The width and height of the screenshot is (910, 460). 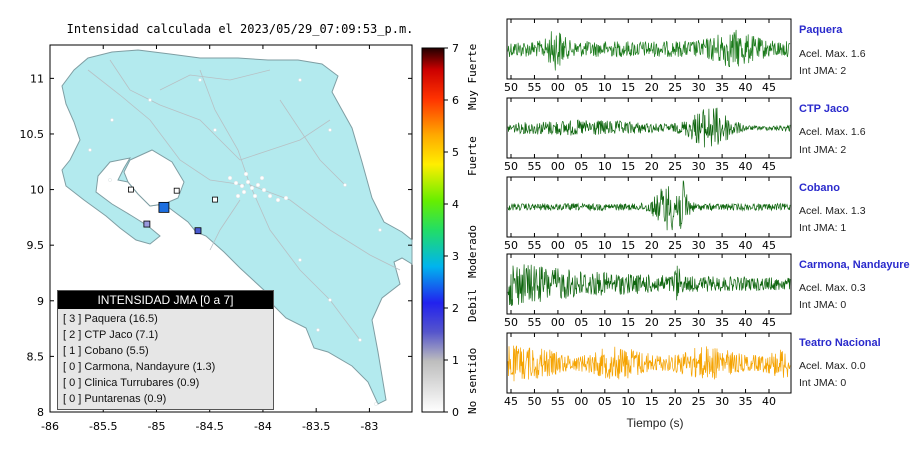 What do you see at coordinates (819, 188) in the screenshot?
I see `station-name-cobano: Cobano` at bounding box center [819, 188].